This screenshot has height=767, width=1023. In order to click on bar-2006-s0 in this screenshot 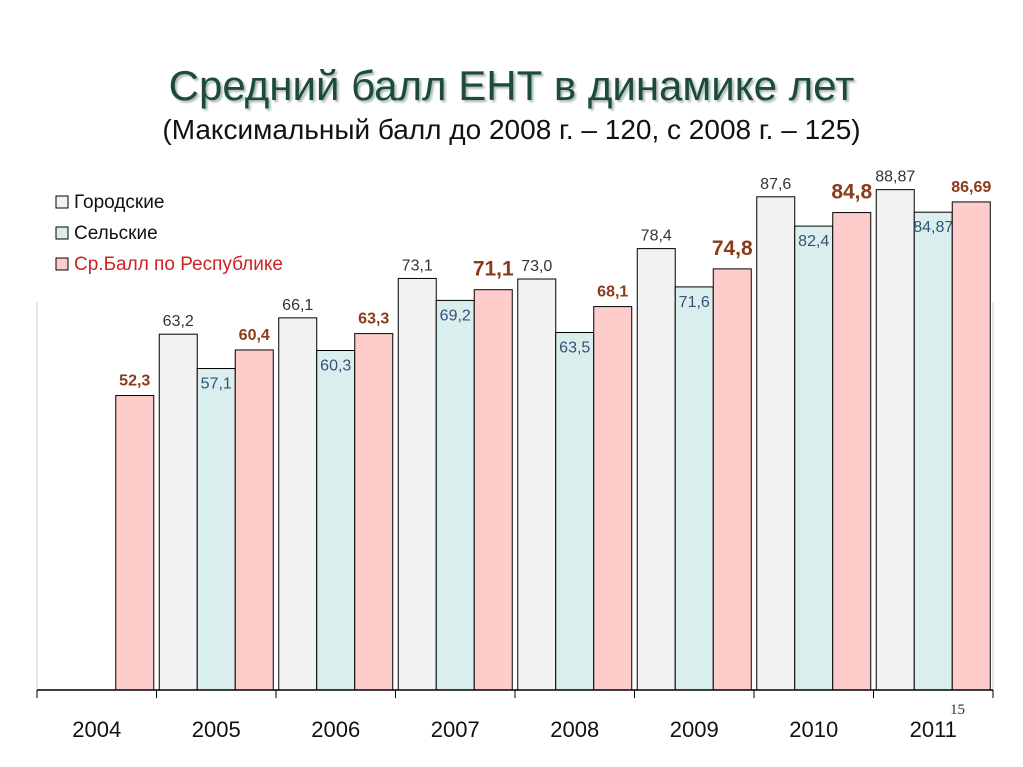, I will do `click(298, 504)`.